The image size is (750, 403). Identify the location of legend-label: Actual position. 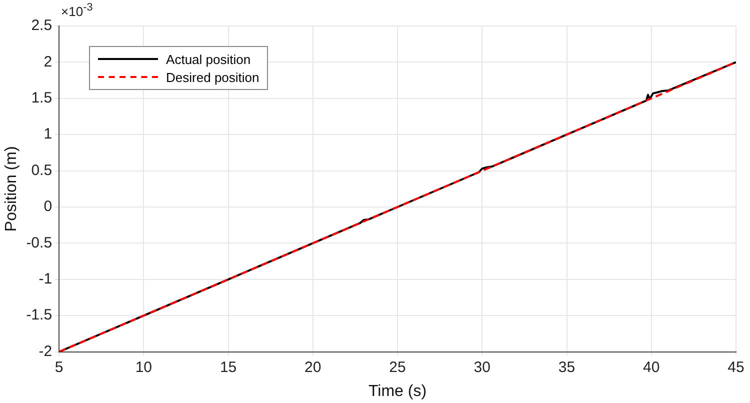
(208, 59).